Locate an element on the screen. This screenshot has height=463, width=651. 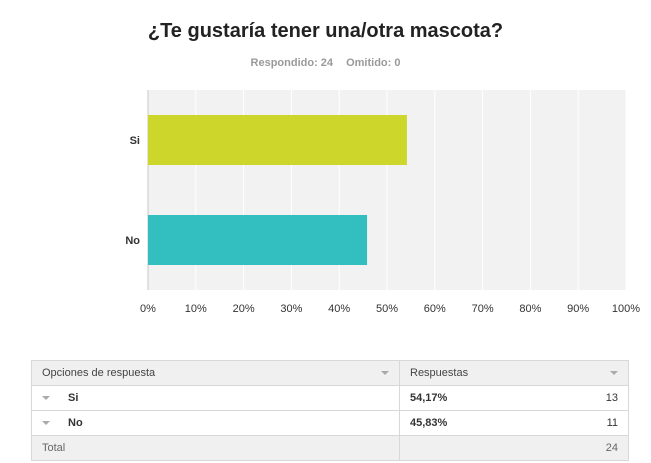
table-total-row: Total 24 is located at coordinates (330, 448).